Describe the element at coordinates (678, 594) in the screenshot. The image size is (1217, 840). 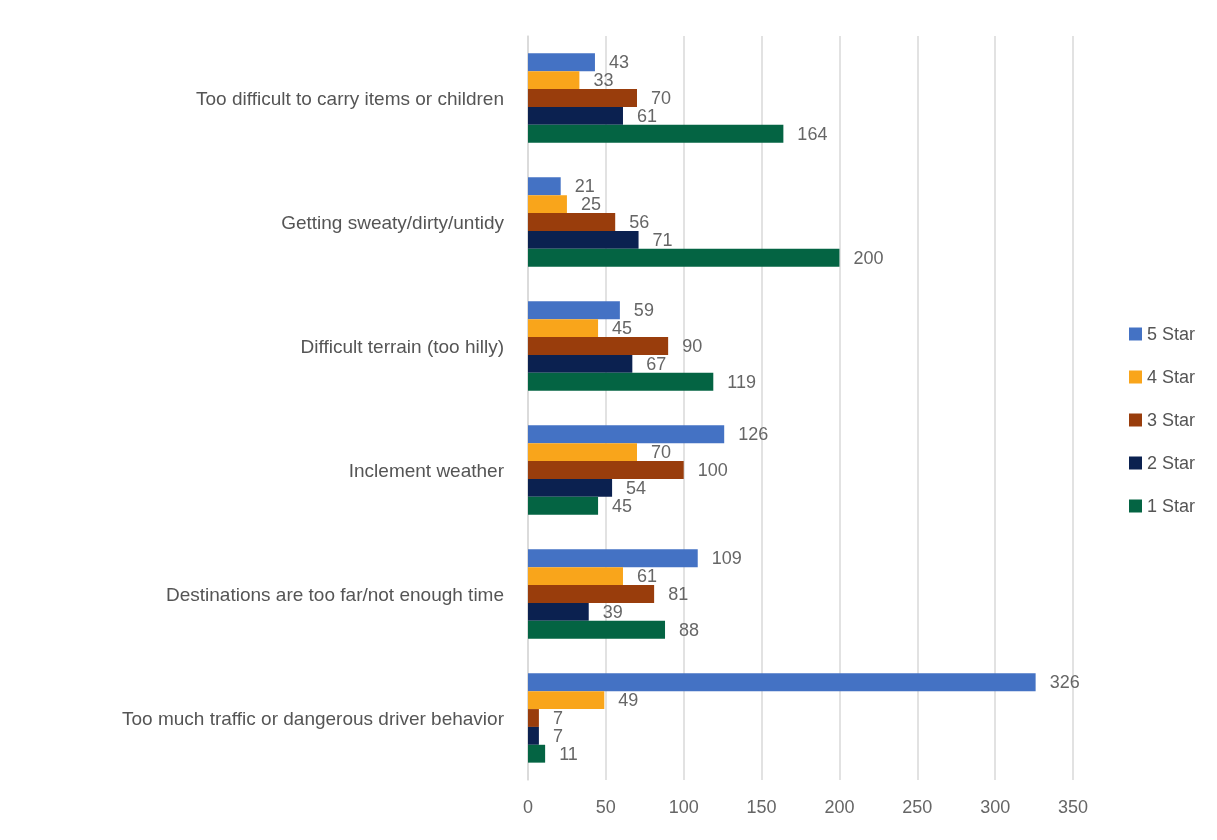
I see `data-label: 81` at that location.